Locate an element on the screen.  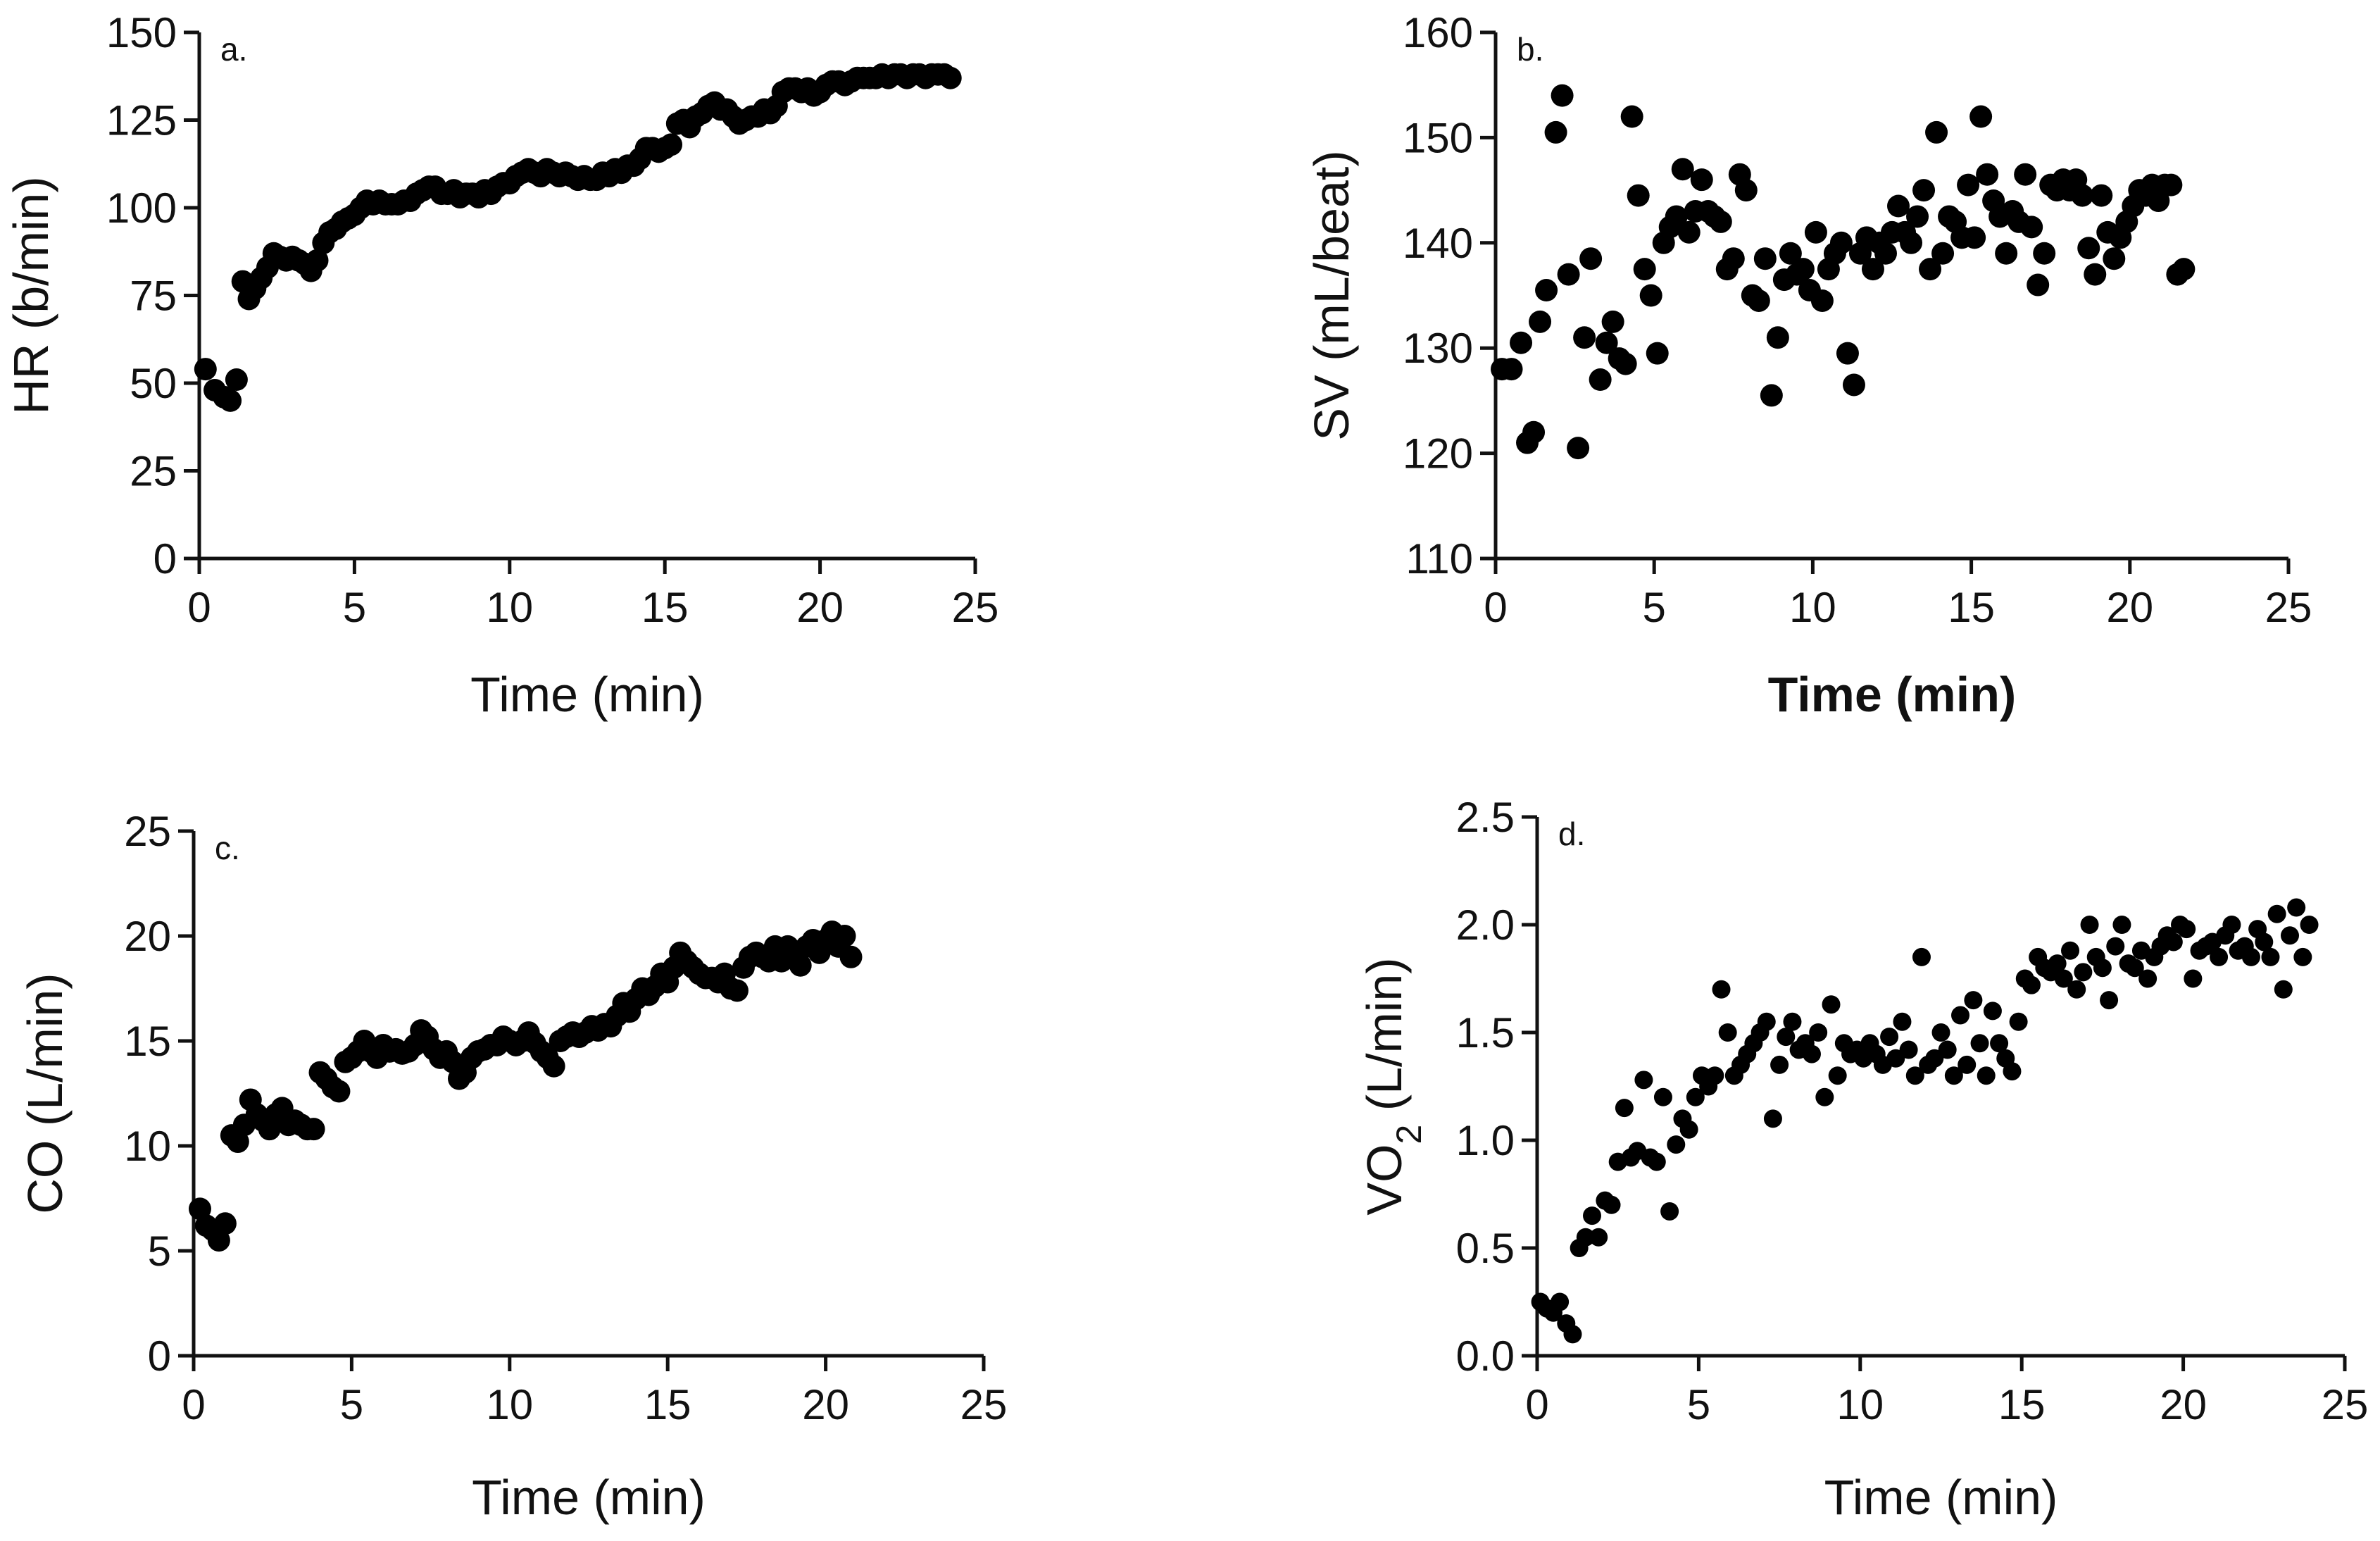
y-tick-label: 10 is located at coordinates (148, 1146).